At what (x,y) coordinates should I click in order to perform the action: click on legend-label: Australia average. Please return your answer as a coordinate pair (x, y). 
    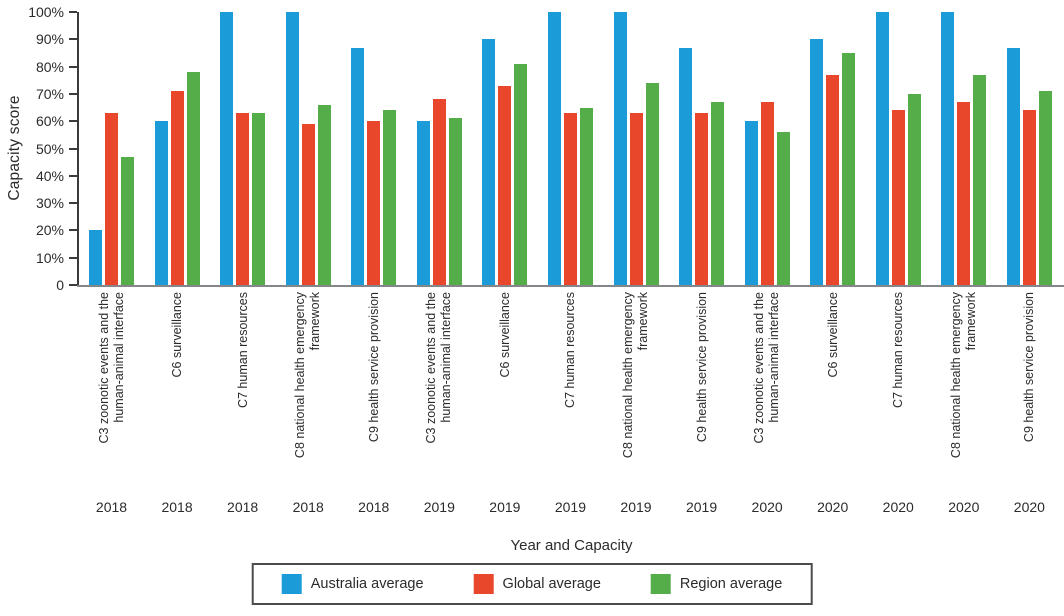
    Looking at the image, I should click on (367, 584).